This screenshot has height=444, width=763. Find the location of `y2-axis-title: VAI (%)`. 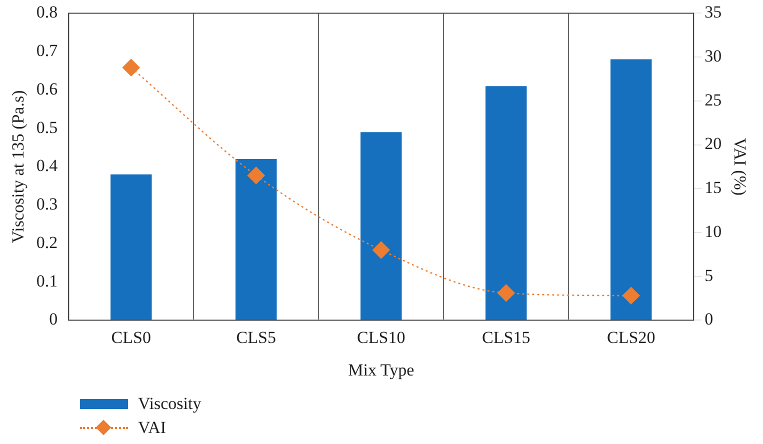

y2-axis-title: VAI (%) is located at coordinates (740, 167).